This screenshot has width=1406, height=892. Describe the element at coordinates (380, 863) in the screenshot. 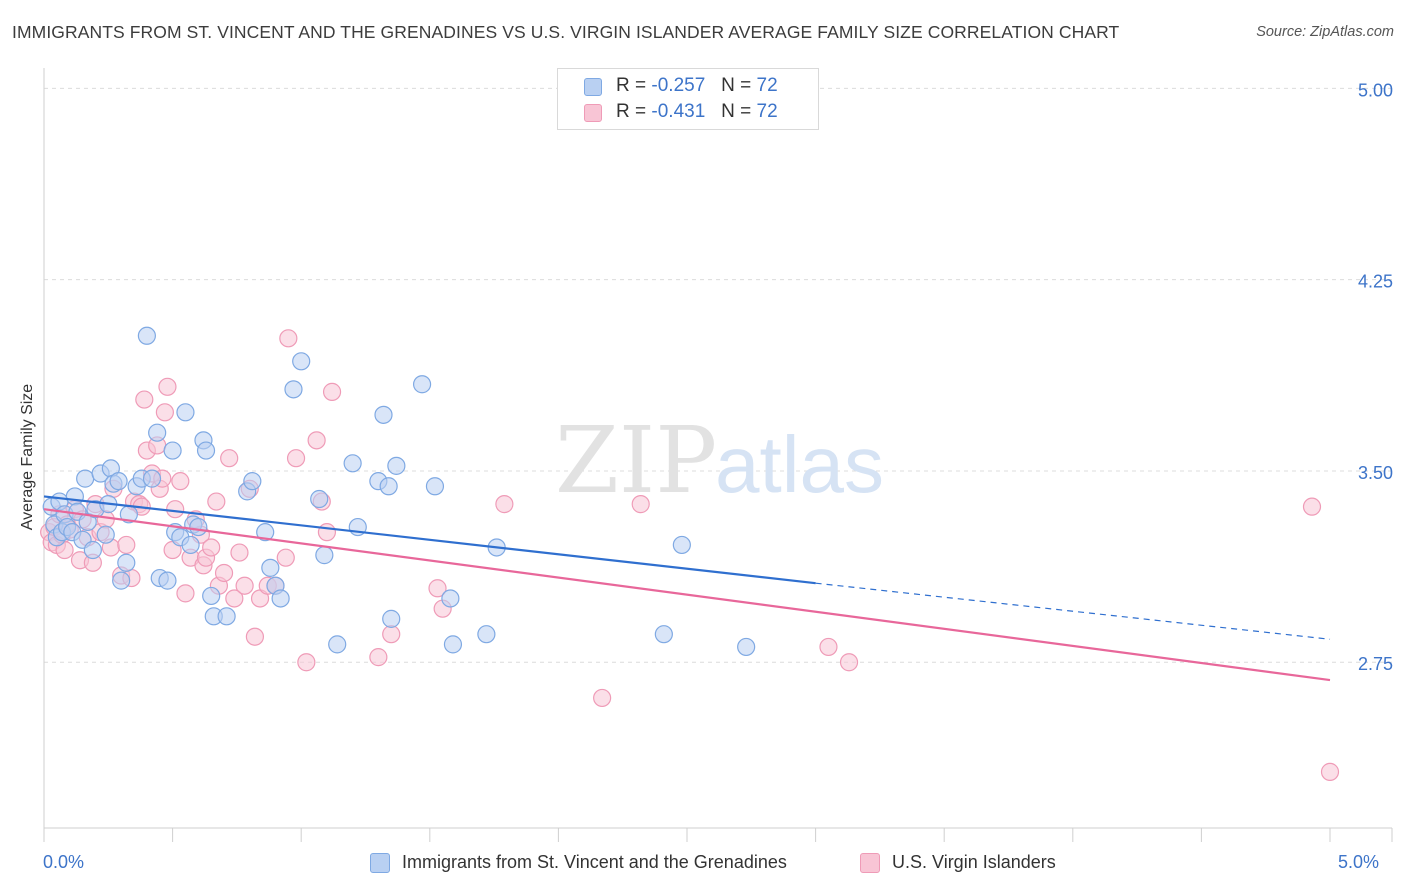

I see `bottom-legend-swatch-blue` at that location.